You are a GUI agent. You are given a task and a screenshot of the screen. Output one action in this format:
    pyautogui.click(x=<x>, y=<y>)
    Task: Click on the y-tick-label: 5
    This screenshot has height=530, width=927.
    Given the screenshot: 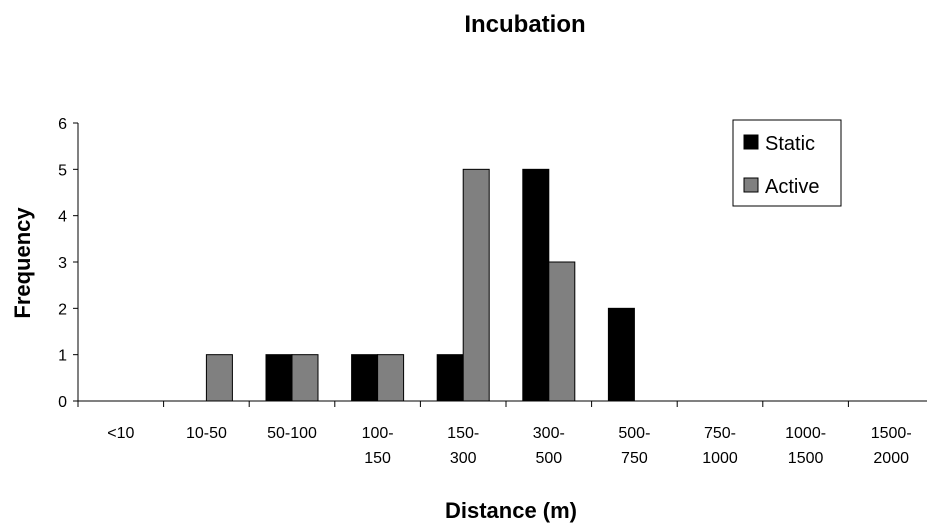 What is the action you would take?
    pyautogui.click(x=62, y=170)
    